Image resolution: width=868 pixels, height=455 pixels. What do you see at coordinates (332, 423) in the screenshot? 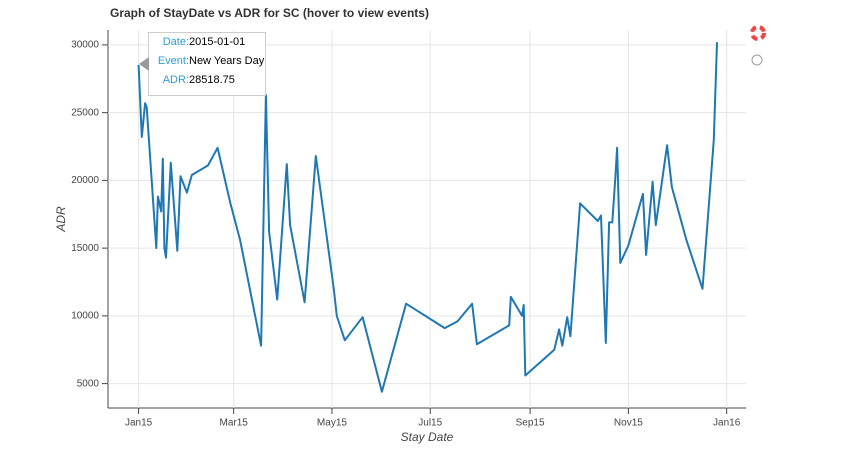
I see `x-tick-label: May15` at bounding box center [332, 423].